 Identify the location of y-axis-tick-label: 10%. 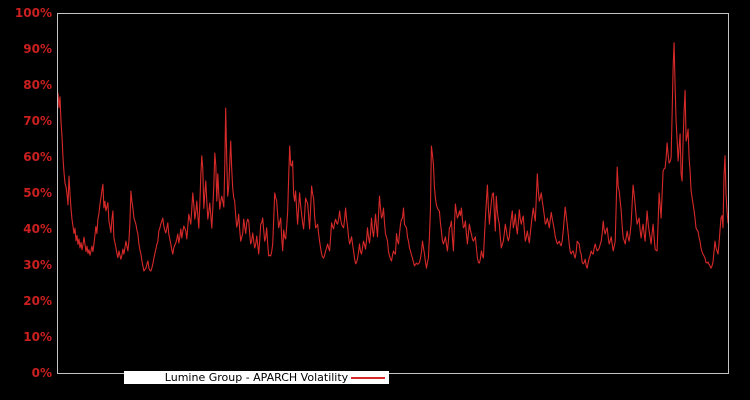
(37, 337).